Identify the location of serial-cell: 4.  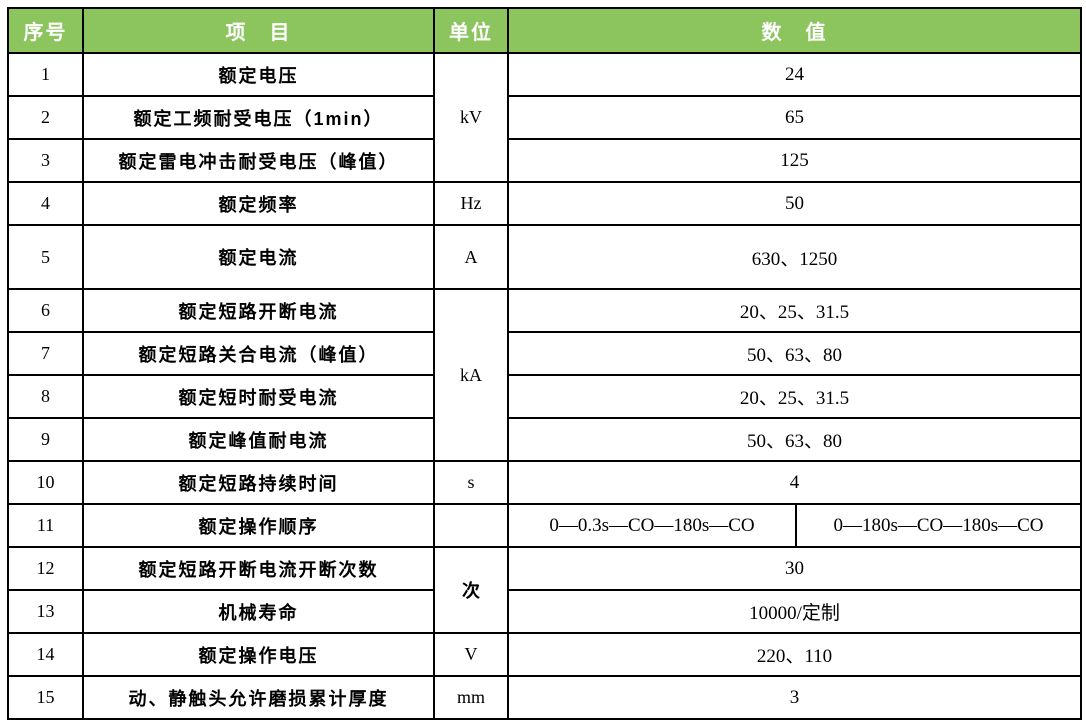
(45, 203).